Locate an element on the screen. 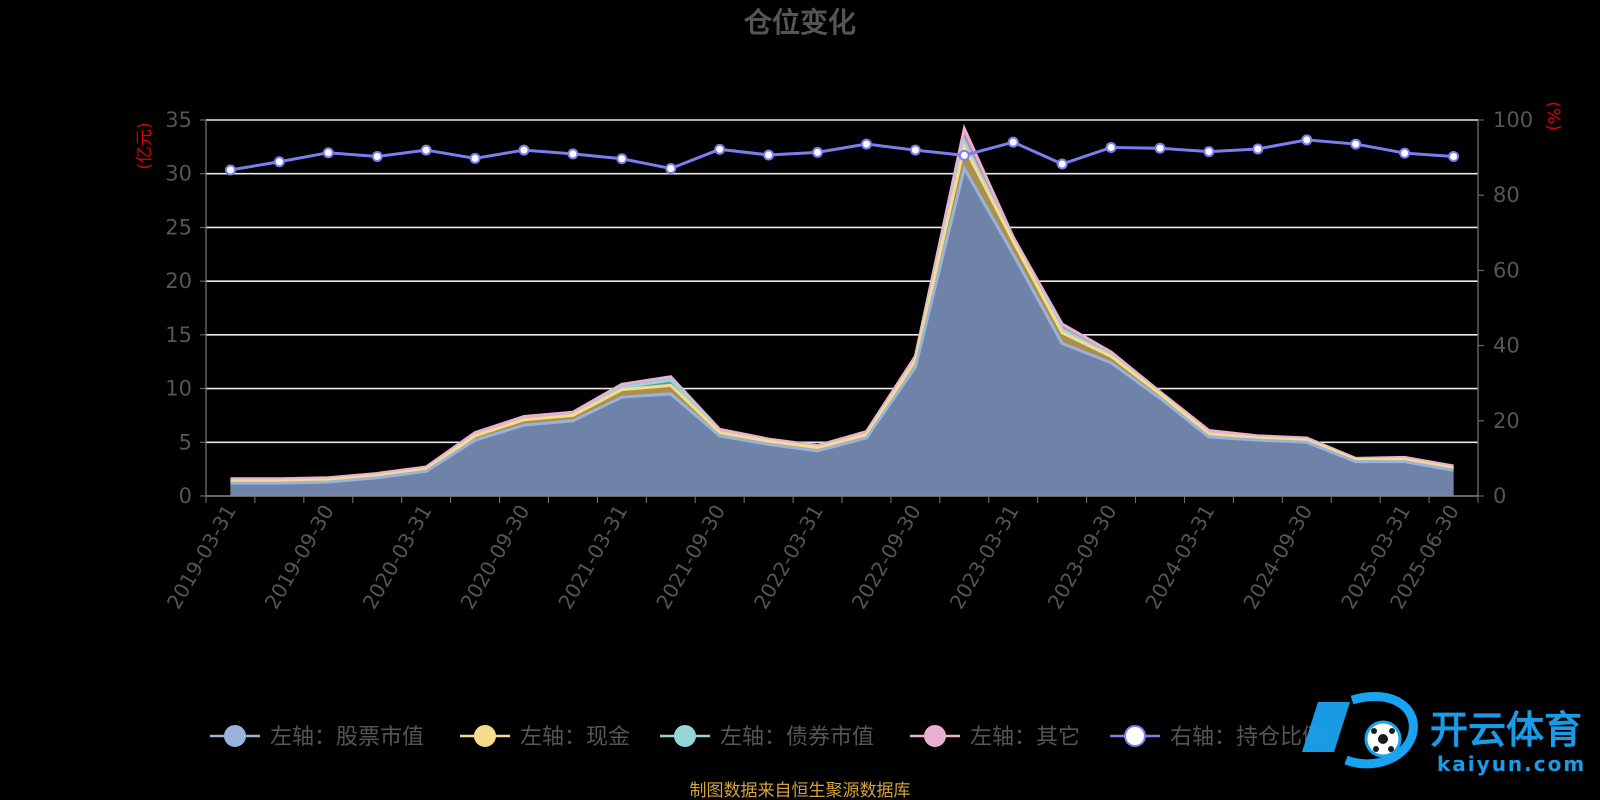 The width and height of the screenshot is (1600, 800). chart-title: 仓位变化 is located at coordinates (800, 22).